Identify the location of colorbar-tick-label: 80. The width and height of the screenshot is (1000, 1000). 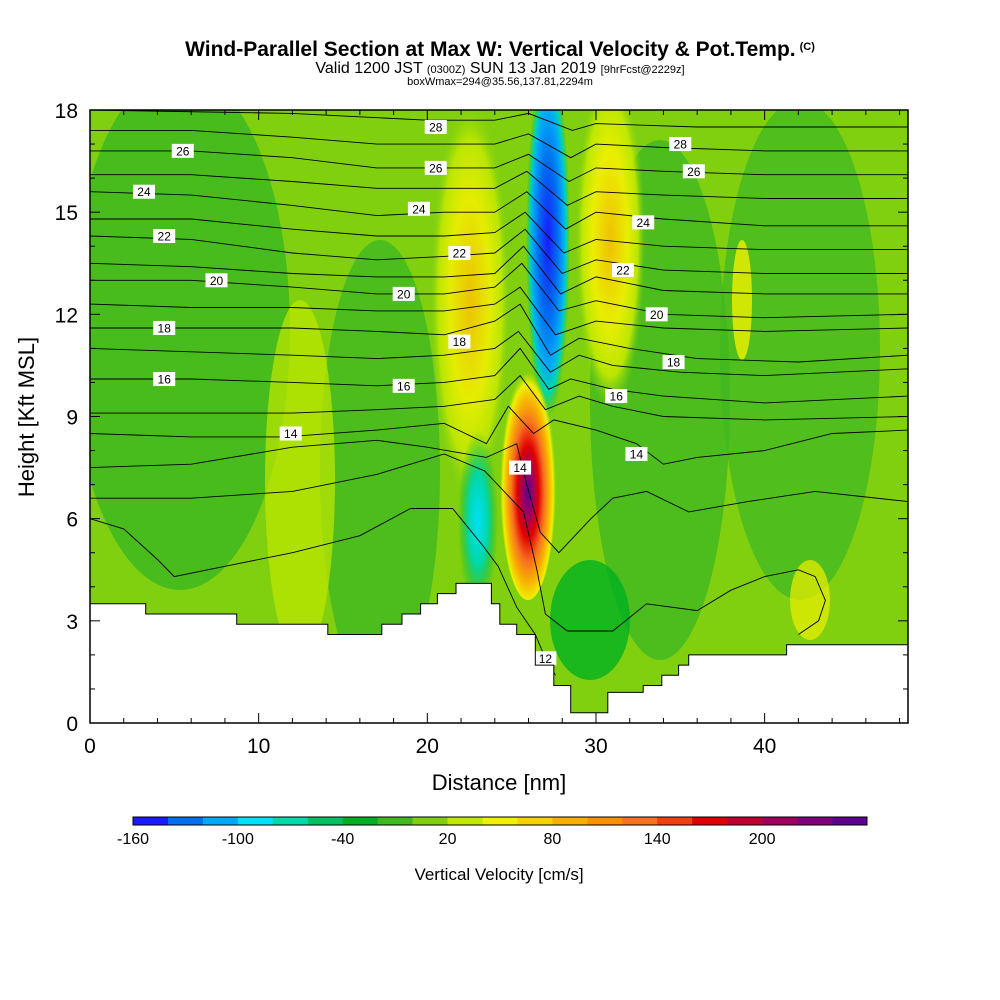
(553, 839).